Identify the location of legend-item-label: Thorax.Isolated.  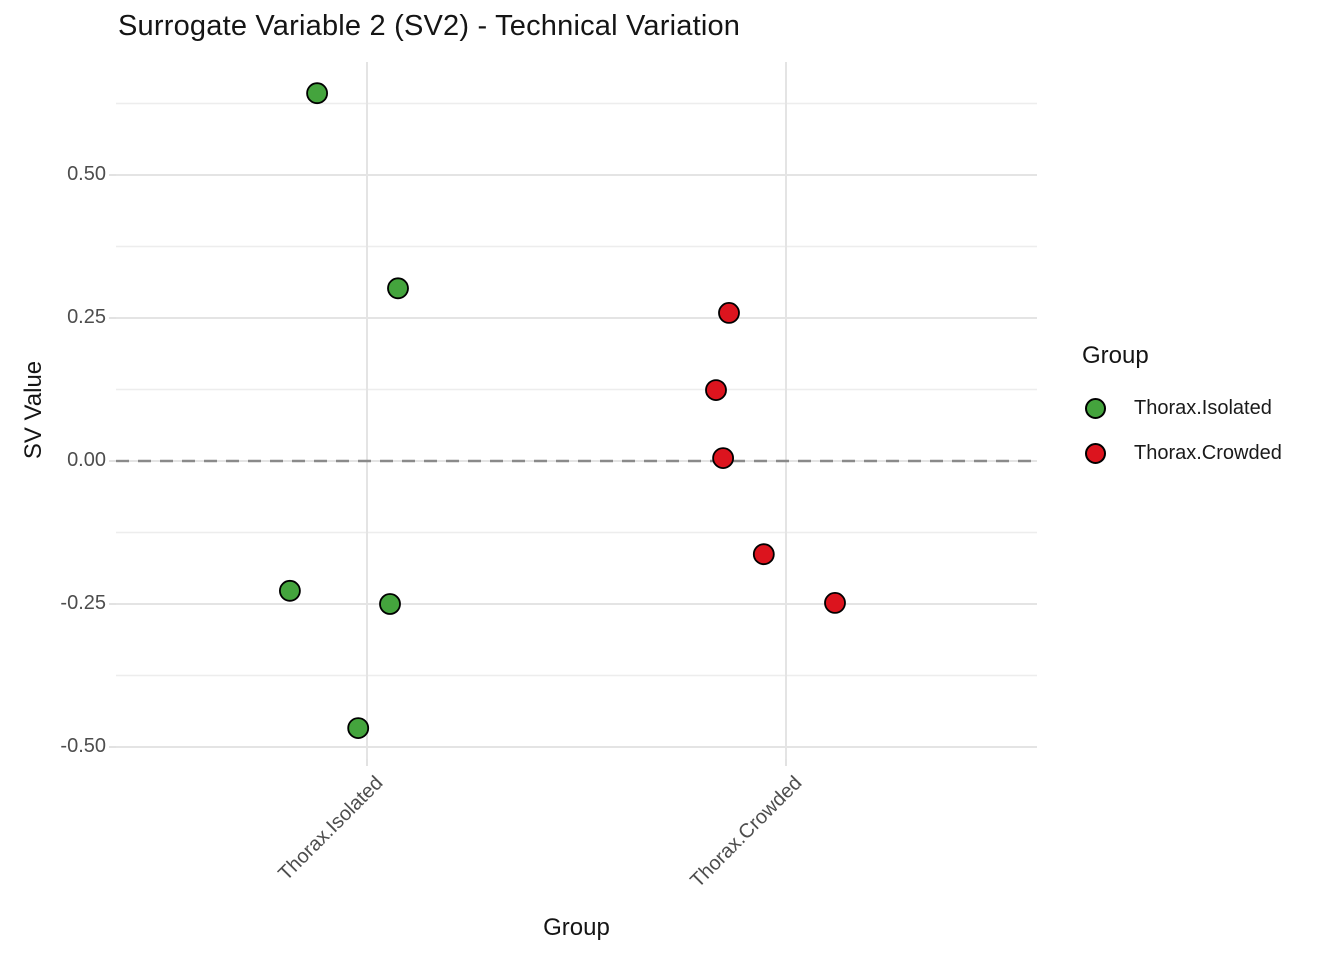
(1203, 408).